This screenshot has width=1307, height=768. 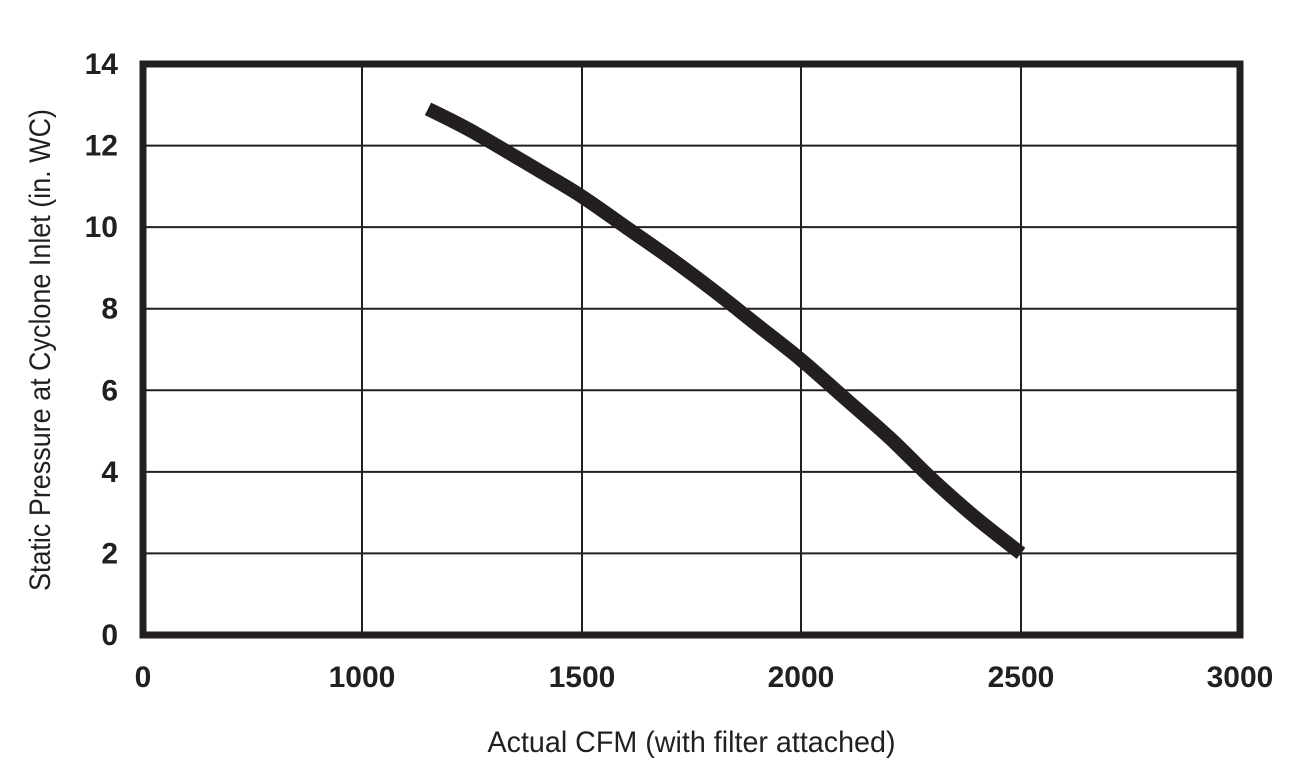 I want to click on x-tick-label-2000: 2000, so click(x=801, y=677).